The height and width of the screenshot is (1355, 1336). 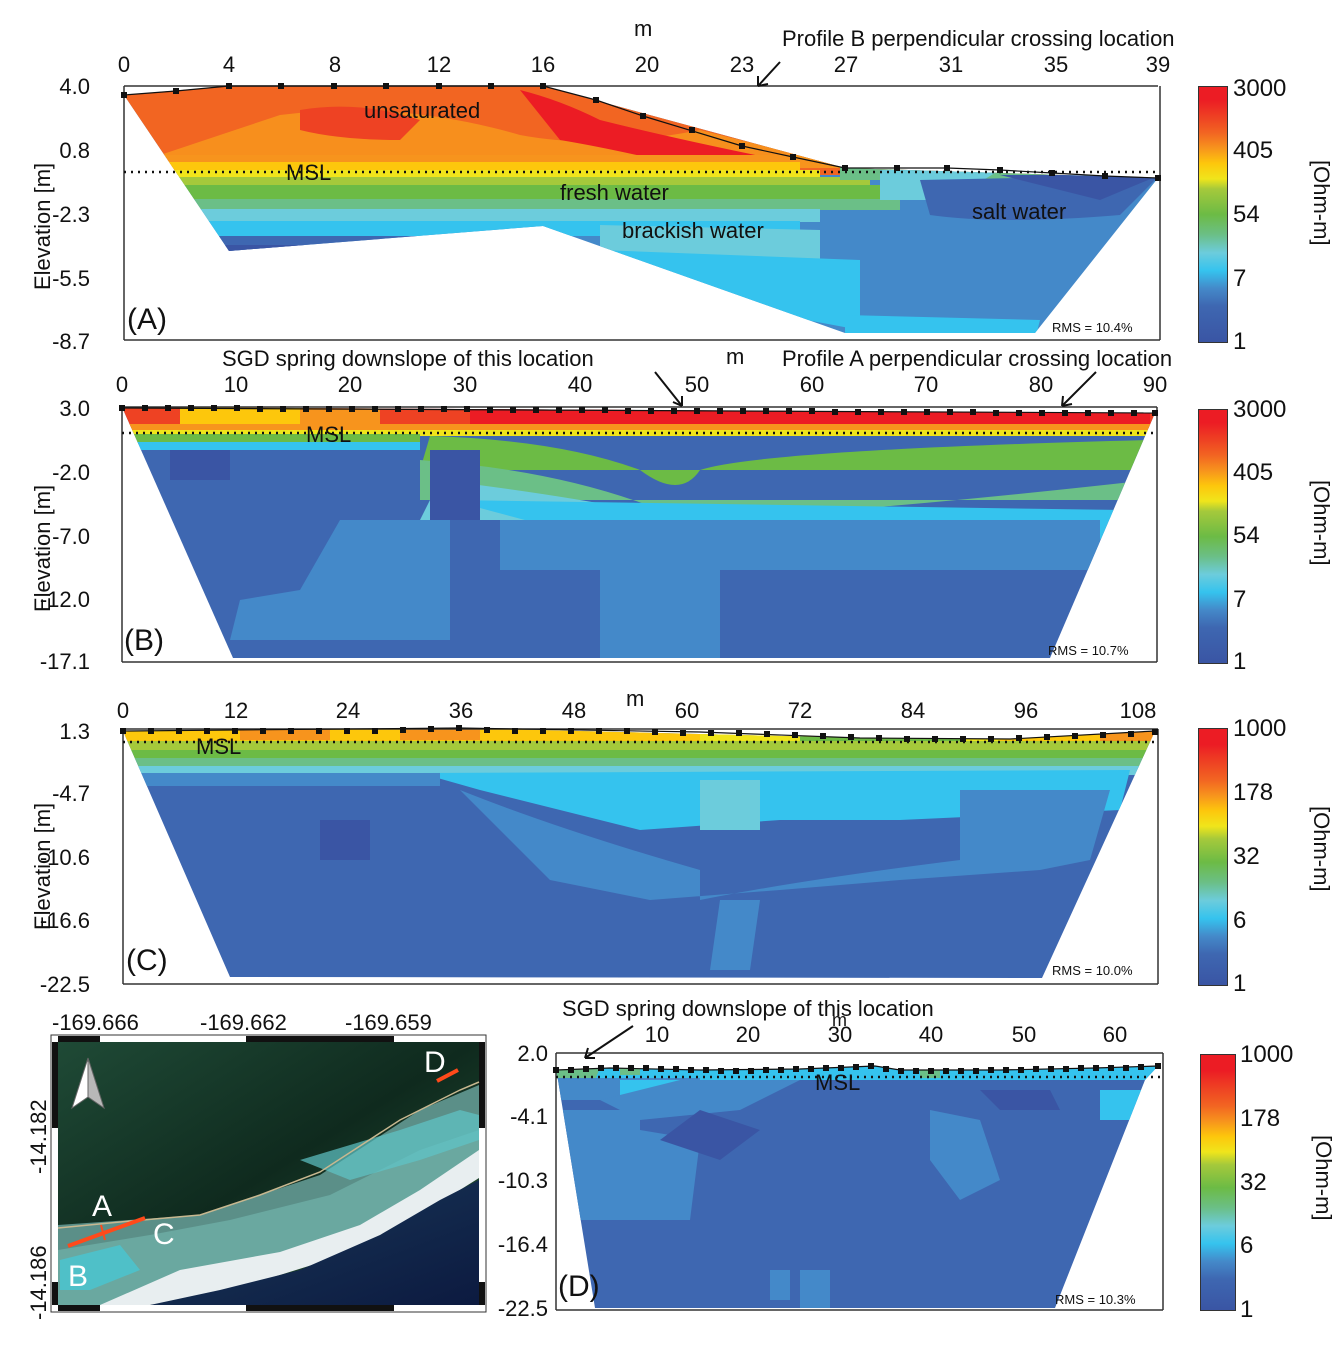 What do you see at coordinates (461, 710) in the screenshot?
I see `x-tick: 36` at bounding box center [461, 710].